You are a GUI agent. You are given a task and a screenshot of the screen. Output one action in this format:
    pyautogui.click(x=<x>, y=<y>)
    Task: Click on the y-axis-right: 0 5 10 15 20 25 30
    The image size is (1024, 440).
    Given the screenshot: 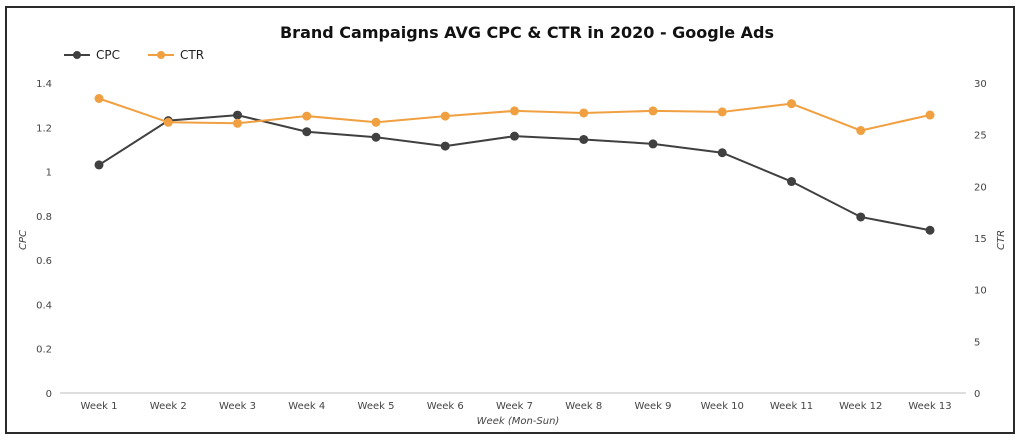 What is the action you would take?
    pyautogui.click(x=980, y=239)
    